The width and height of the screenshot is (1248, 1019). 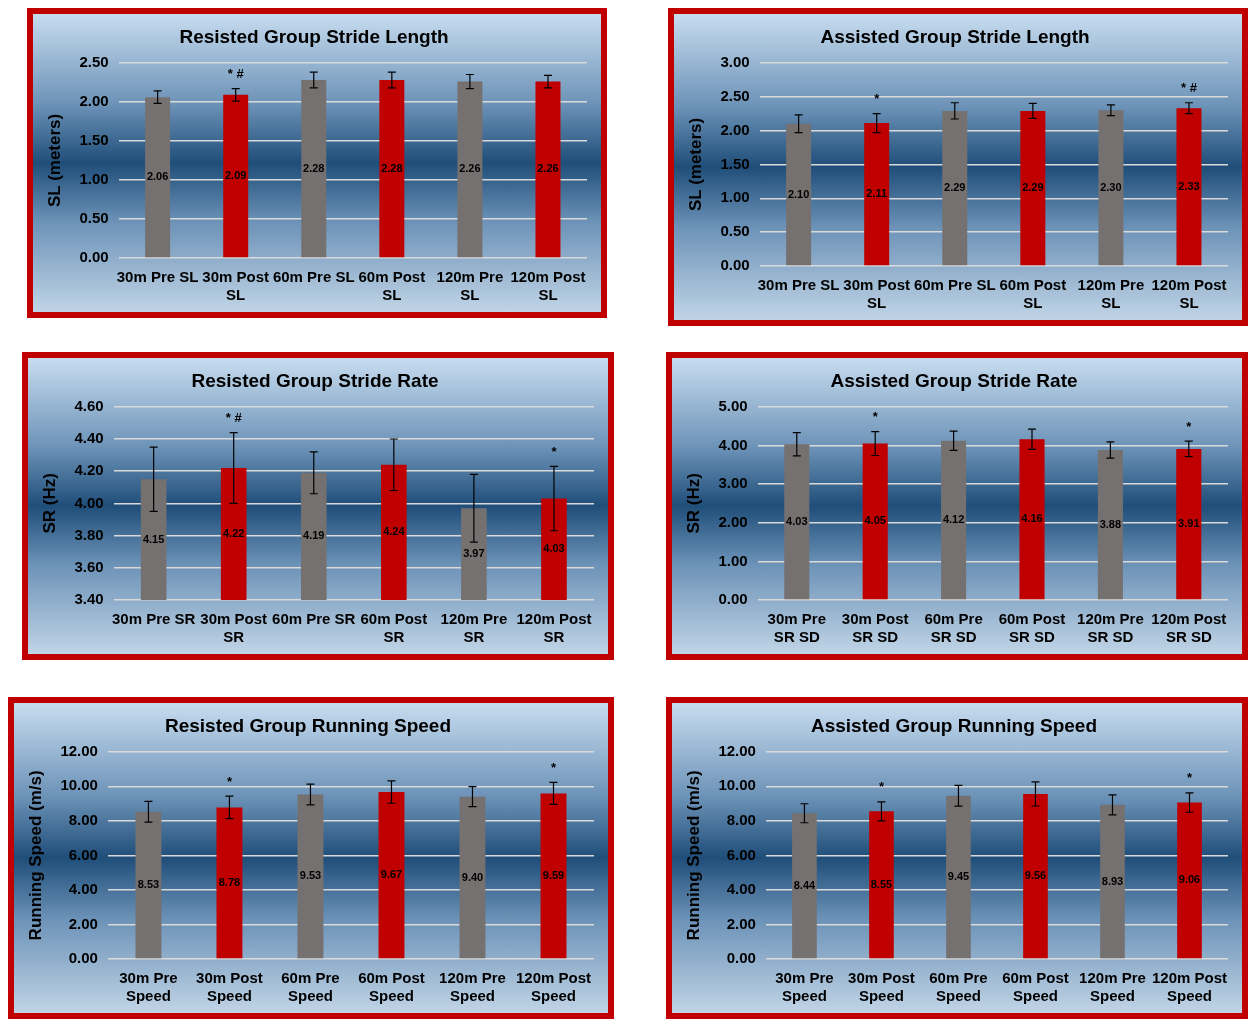 What do you see at coordinates (1111, 186) in the screenshot?
I see `data-label: 2.30` at bounding box center [1111, 186].